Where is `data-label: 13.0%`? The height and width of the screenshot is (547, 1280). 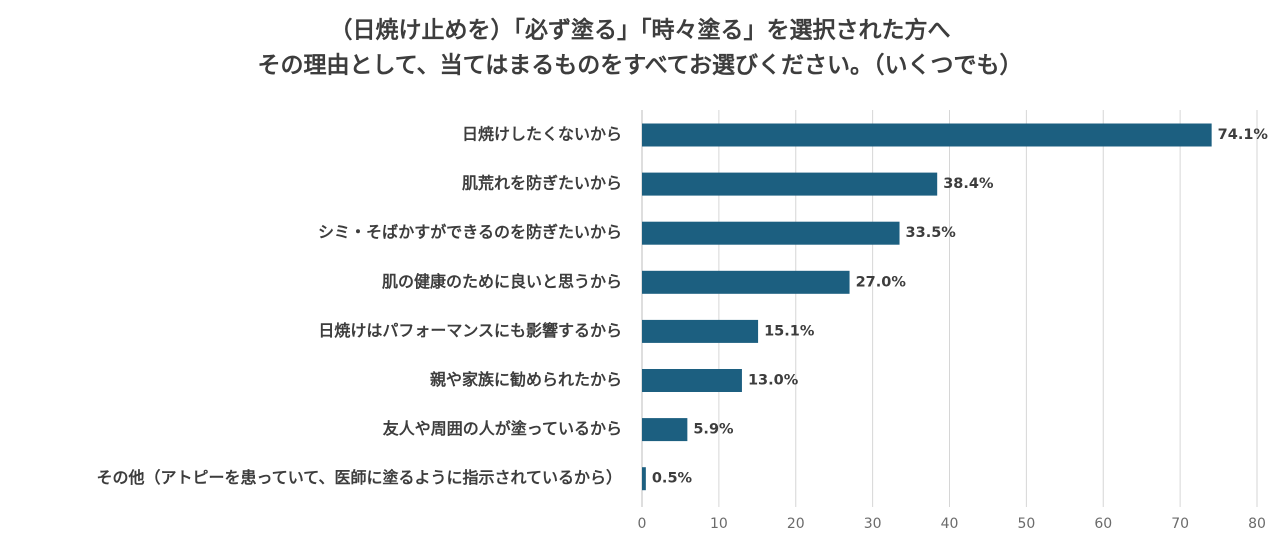 data-label: 13.0% is located at coordinates (773, 381).